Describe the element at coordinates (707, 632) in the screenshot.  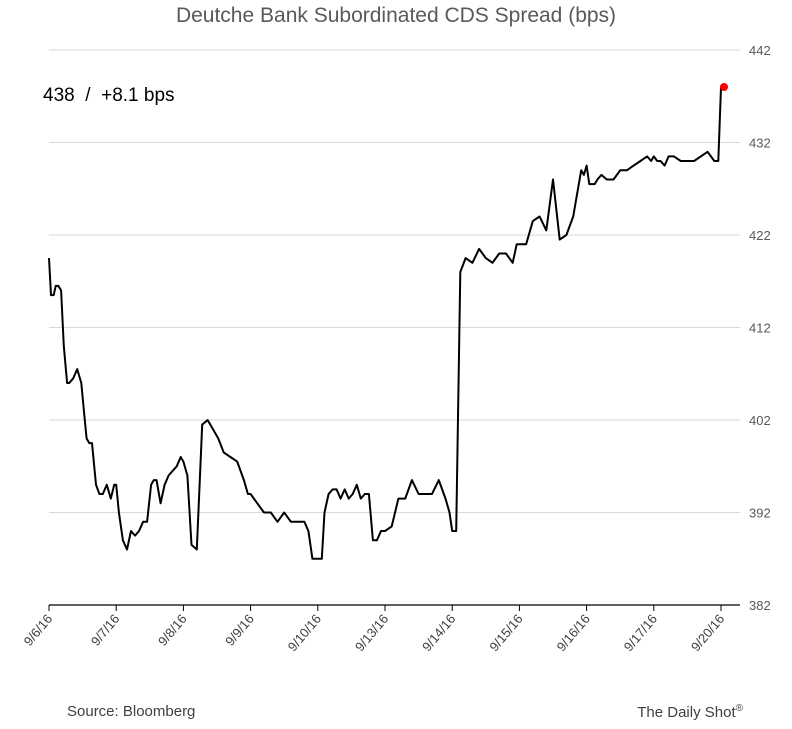
I see `x-tick-label: 9/20/16` at that location.